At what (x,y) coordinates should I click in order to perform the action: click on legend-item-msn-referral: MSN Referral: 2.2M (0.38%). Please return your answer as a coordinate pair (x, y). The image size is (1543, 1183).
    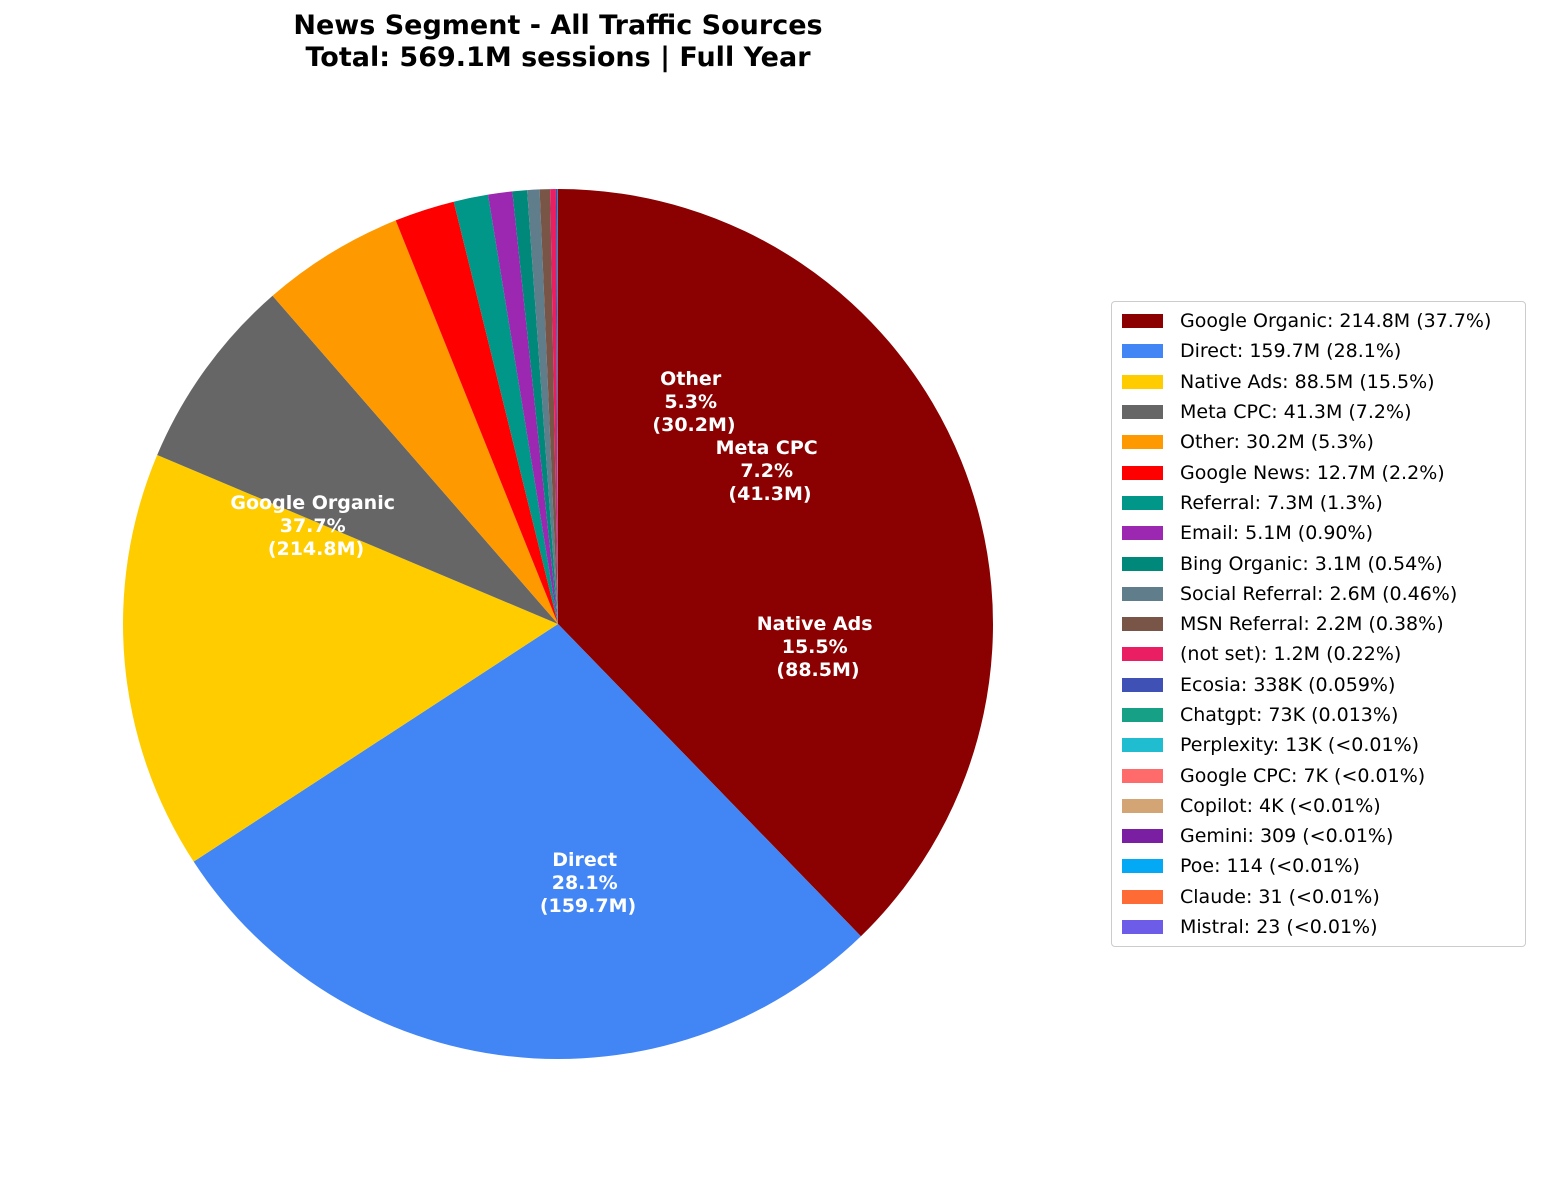
    Looking at the image, I should click on (1318, 624).